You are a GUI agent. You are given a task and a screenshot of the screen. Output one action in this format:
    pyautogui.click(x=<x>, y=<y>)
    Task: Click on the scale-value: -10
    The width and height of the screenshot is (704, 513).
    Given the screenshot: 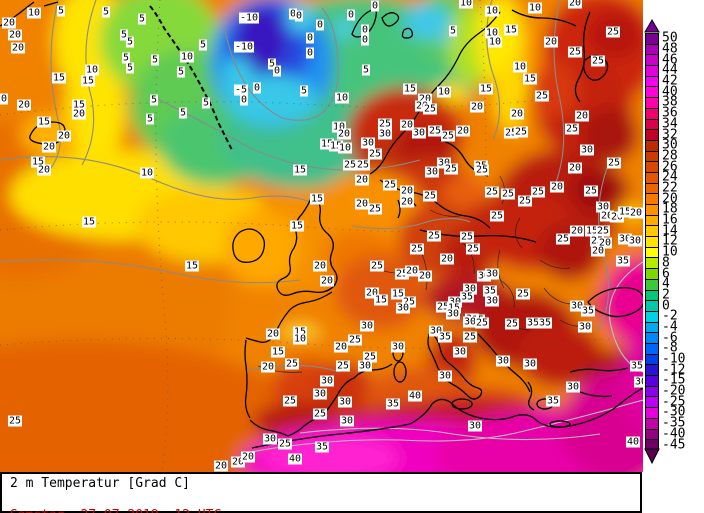 What is the action you would take?
    pyautogui.click(x=674, y=359)
    